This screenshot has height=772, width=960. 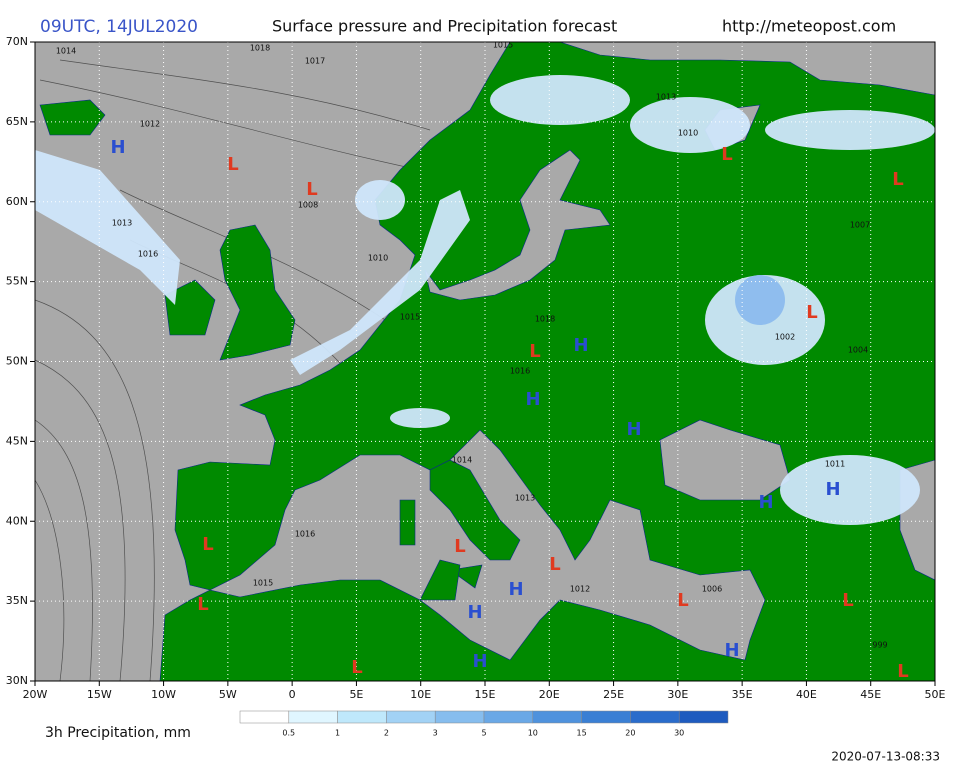 What do you see at coordinates (712, 589) in the screenshot?
I see `isobar-label: 1006` at bounding box center [712, 589].